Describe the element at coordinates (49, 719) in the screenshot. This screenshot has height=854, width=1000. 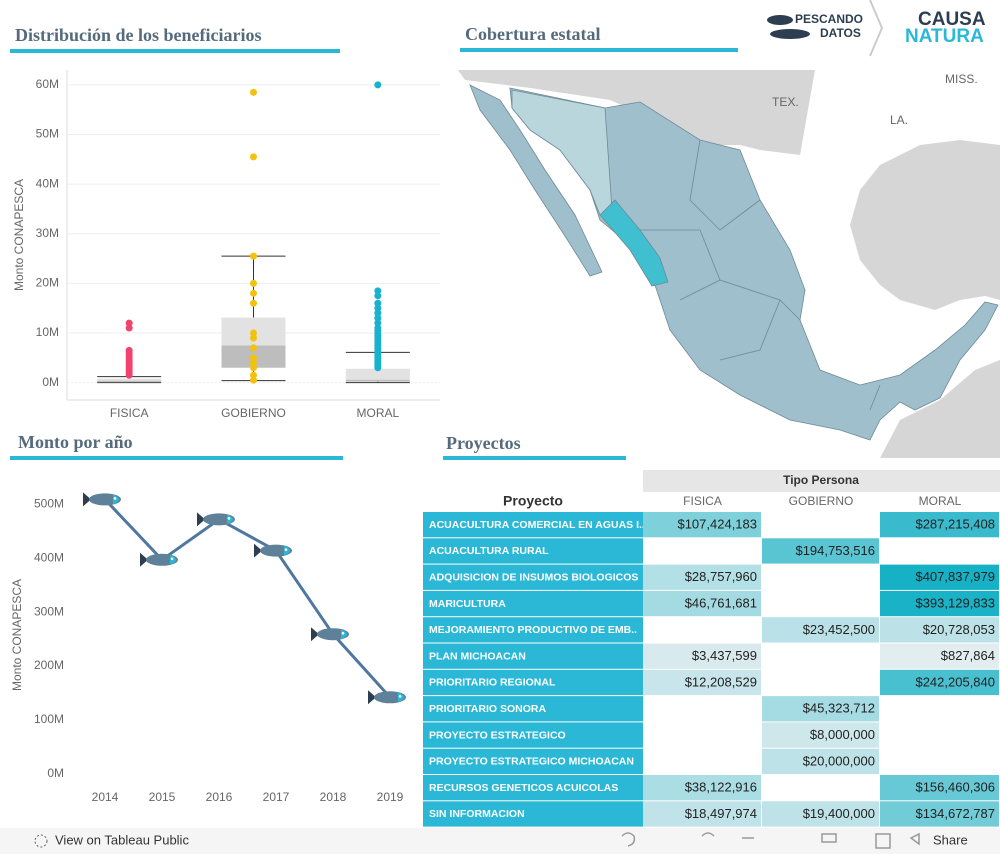
I see `y-tick-label: 100M` at that location.